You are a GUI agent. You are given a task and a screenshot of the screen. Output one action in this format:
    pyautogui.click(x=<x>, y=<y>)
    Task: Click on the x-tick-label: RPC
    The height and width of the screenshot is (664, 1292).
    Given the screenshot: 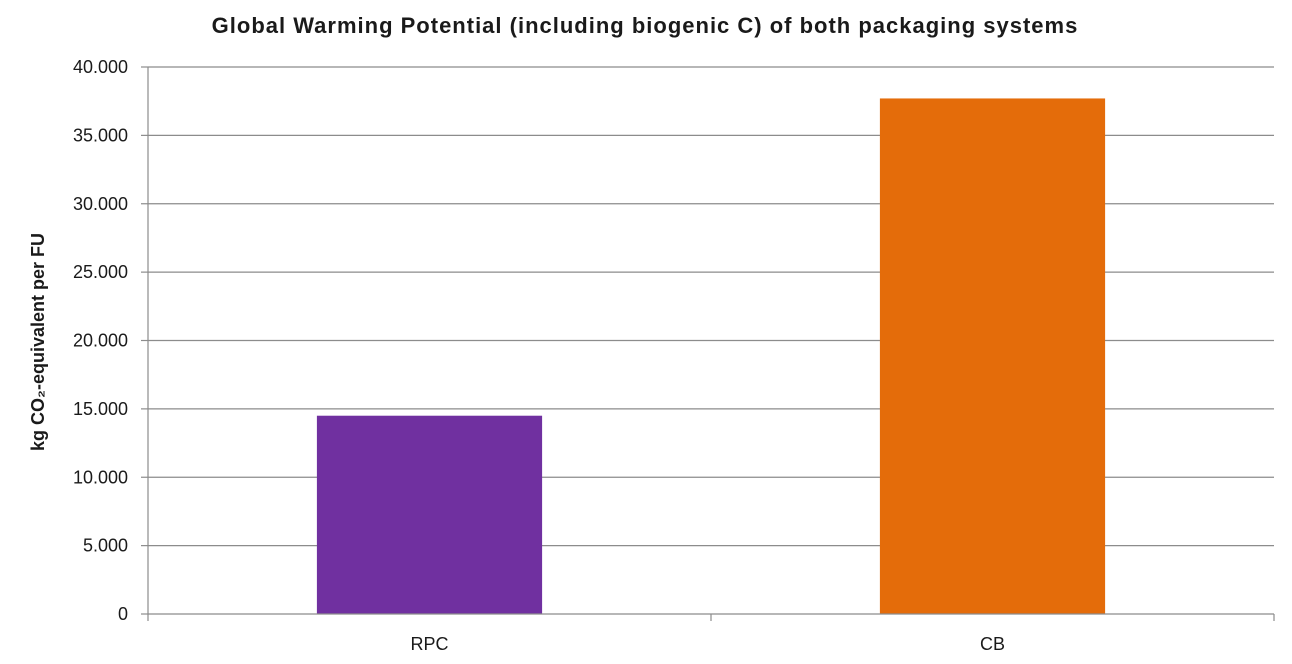 What is the action you would take?
    pyautogui.click(x=429, y=644)
    